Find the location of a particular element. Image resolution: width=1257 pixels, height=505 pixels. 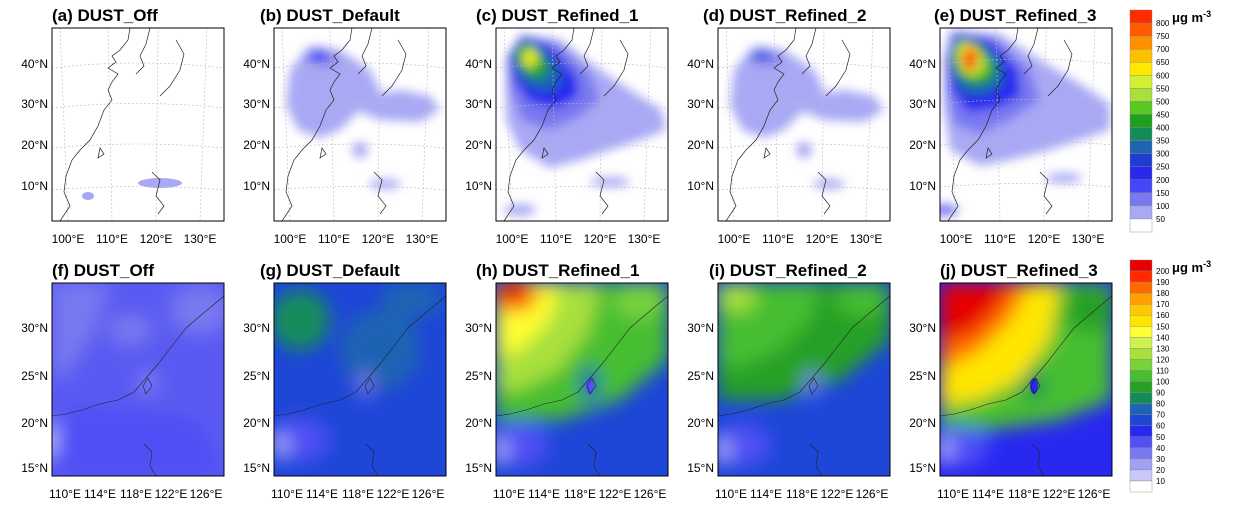

colorbar-level-label: 50 is located at coordinates (1160, 219).